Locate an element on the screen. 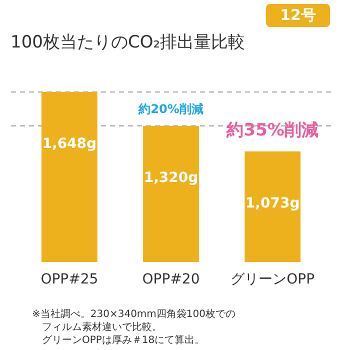 The width and height of the screenshot is (350, 350). annotation: 約20%削減 is located at coordinates (171, 109).